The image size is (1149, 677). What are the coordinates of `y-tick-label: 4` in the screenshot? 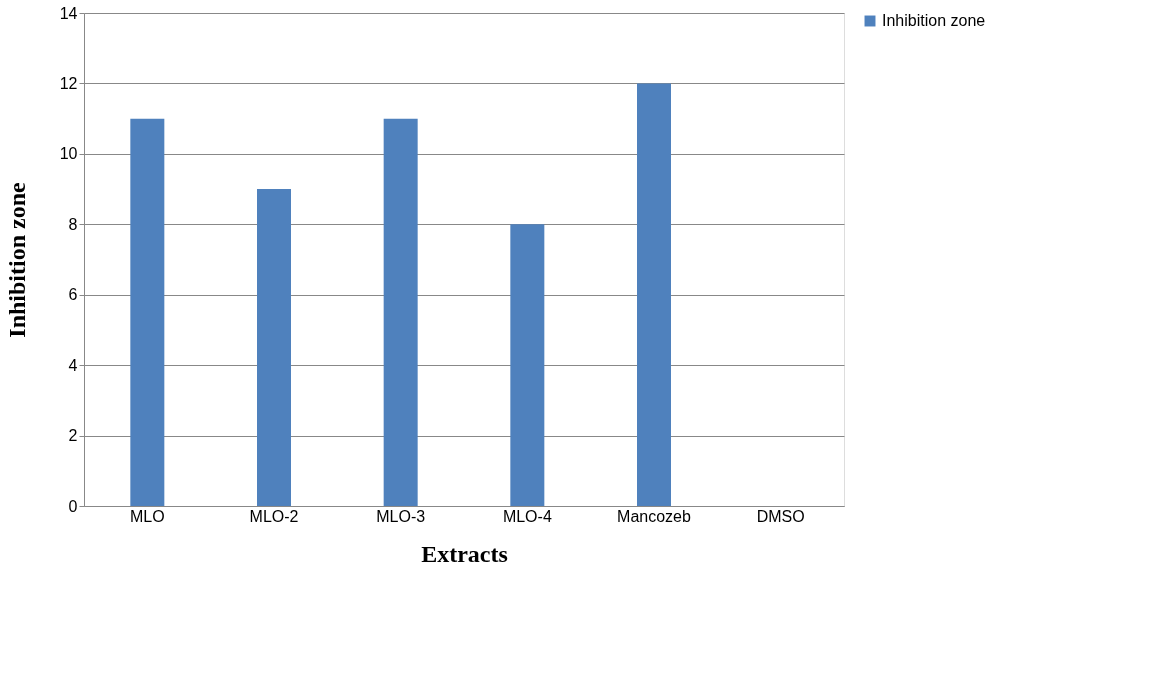 It's located at (73, 365).